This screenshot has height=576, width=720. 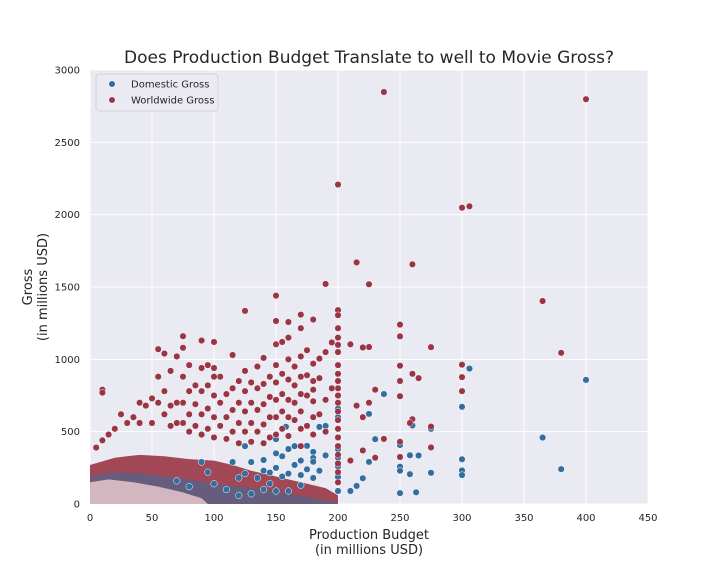 What do you see at coordinates (149, 491) in the screenshot?
I see `overlap-dense-cluster` at bounding box center [149, 491].